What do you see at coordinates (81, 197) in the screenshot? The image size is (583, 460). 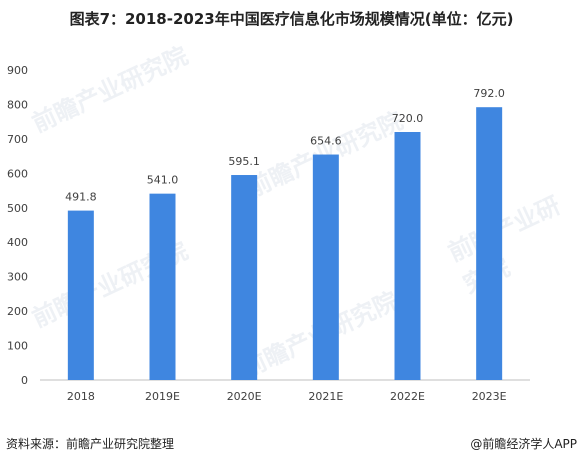 I see `value-label: 491.8` at bounding box center [81, 197].